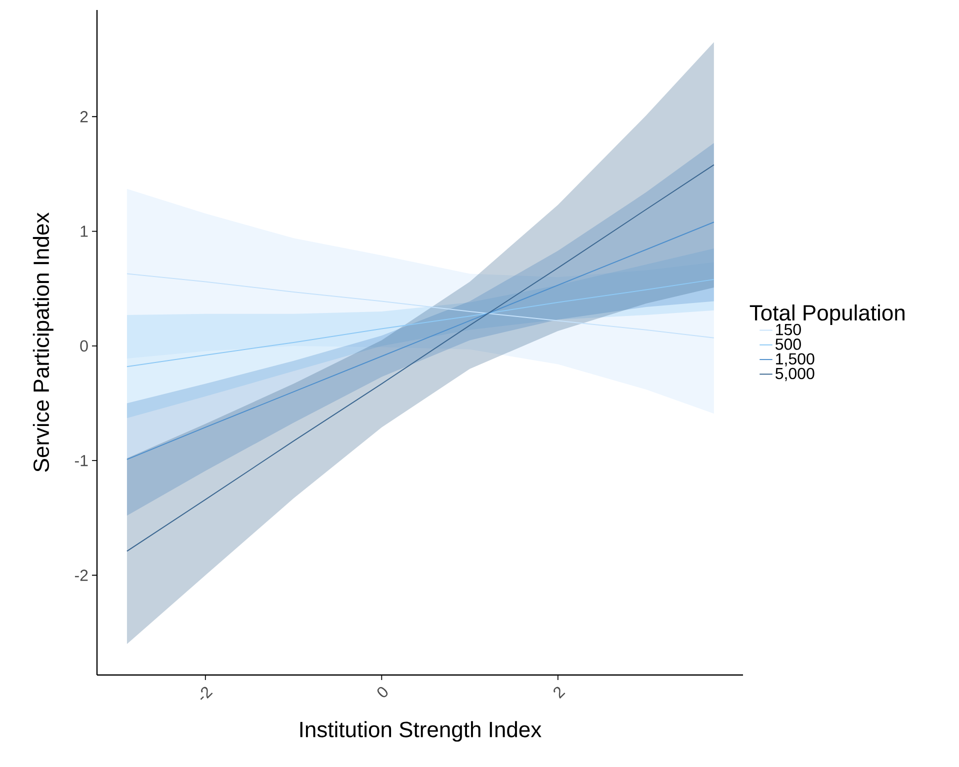 The height and width of the screenshot is (767, 959). I want to click on x-axis-title: Institution Strength Index, so click(421, 731).